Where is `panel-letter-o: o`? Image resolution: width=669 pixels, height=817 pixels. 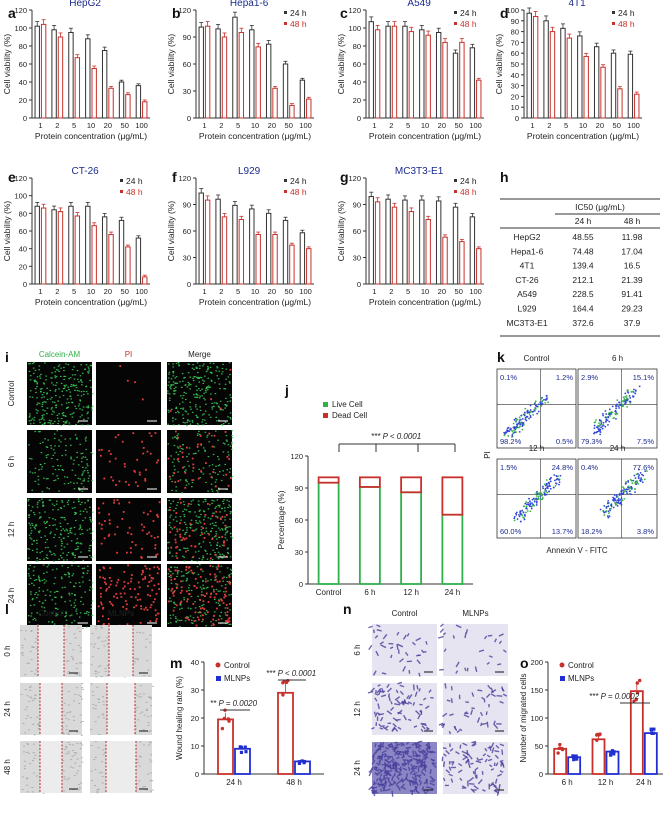
panel-letter-o: o is located at coordinates (524, 663).